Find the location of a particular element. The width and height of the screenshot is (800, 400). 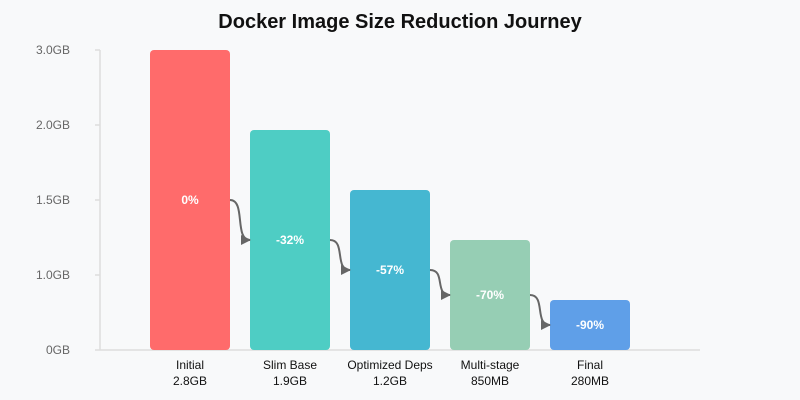

connectors is located at coordinates (390, 264).